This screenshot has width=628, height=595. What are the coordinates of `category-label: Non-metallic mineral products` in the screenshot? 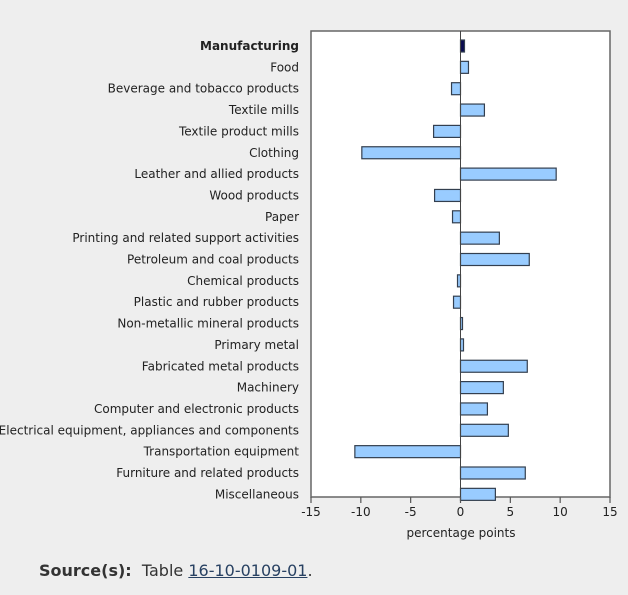 It's located at (208, 324).